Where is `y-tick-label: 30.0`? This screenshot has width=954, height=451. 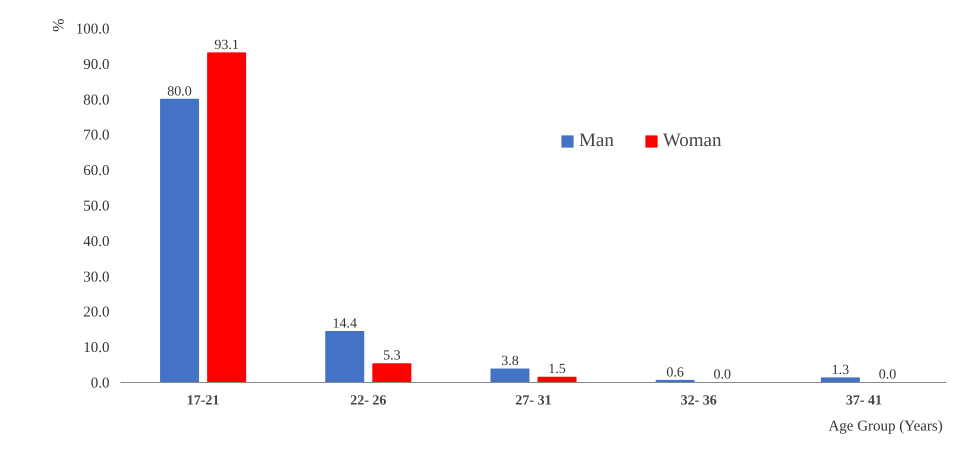
y-tick-label: 30.0 is located at coordinates (96, 277).